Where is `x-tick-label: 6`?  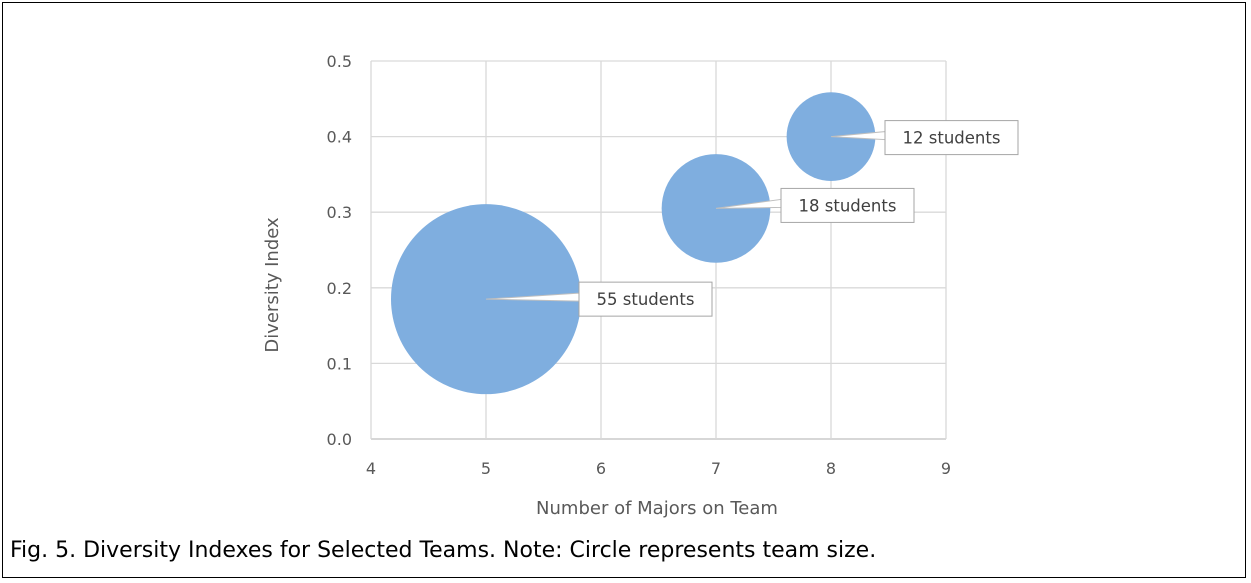
x-tick-label: 6 is located at coordinates (601, 468).